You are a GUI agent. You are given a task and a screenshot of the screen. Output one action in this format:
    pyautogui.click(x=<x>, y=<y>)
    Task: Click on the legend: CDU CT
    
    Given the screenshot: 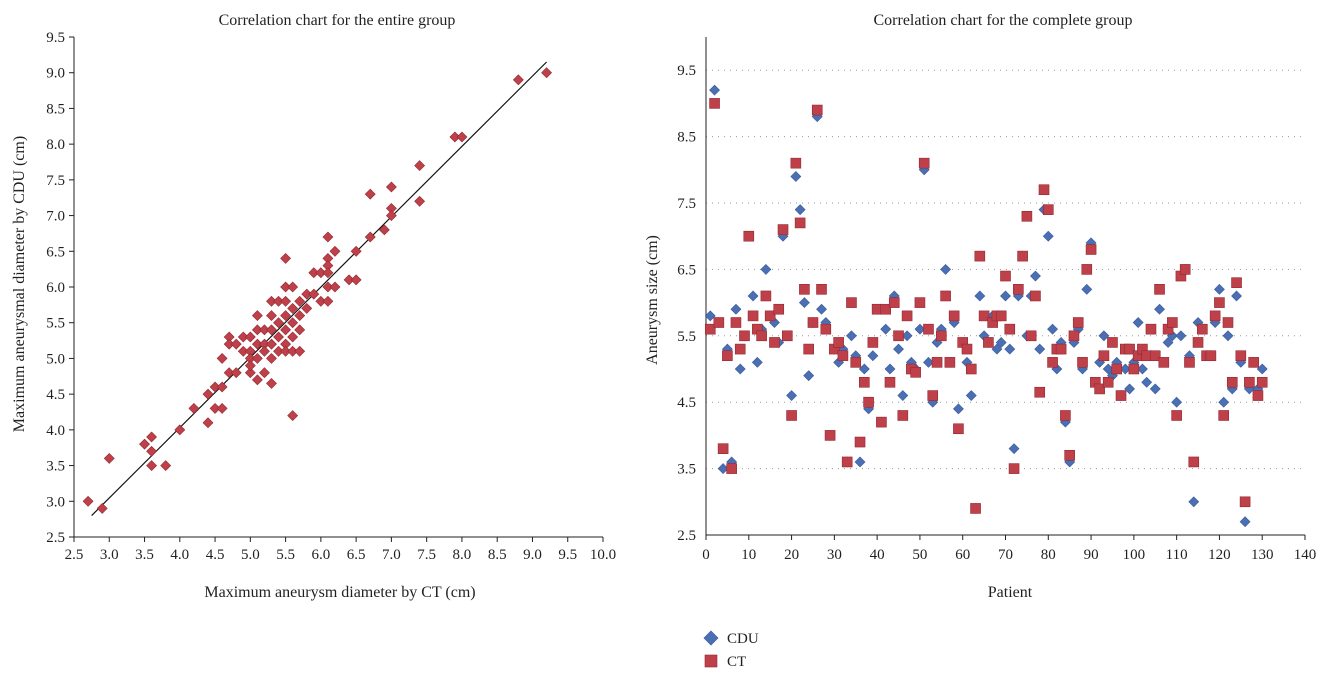 What is the action you would take?
    pyautogui.click(x=731, y=650)
    